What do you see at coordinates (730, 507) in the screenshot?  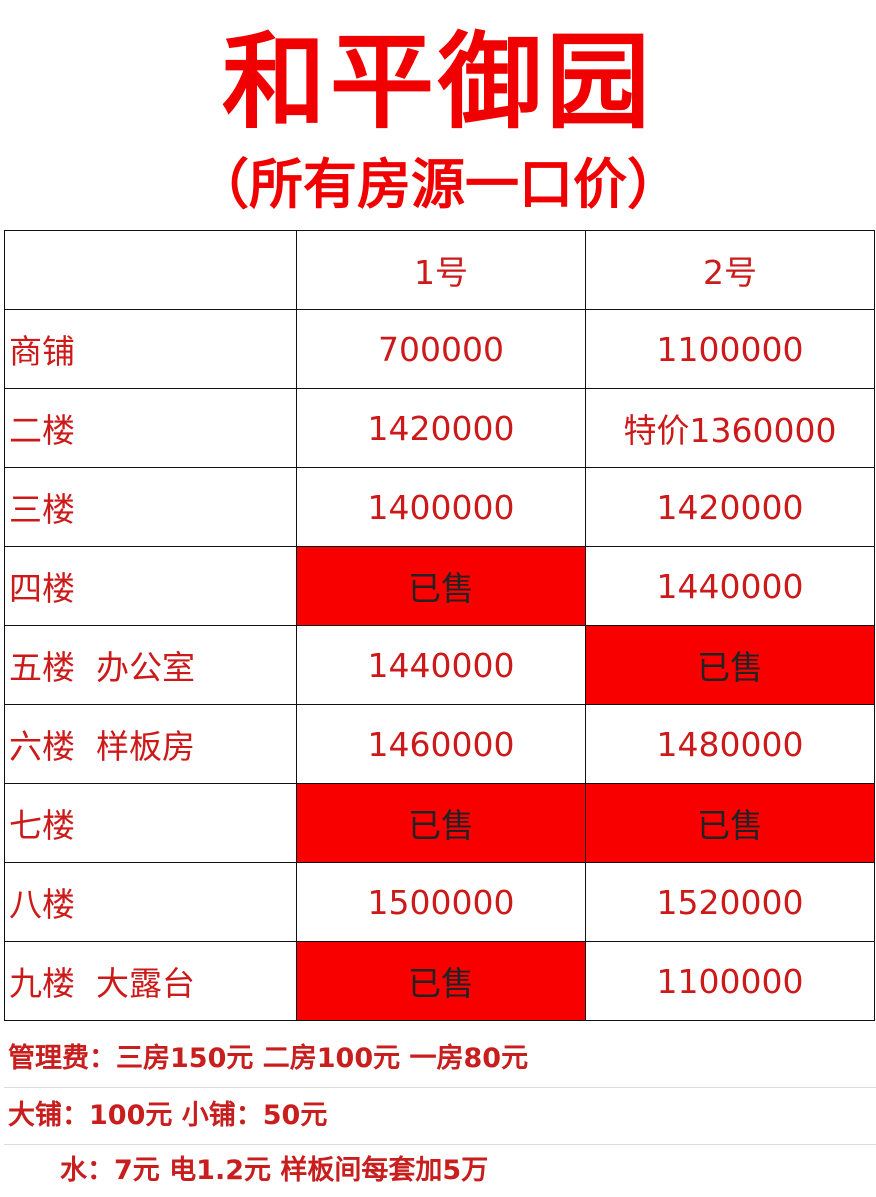 I see `unit2-price-cell: 1420000` at bounding box center [730, 507].